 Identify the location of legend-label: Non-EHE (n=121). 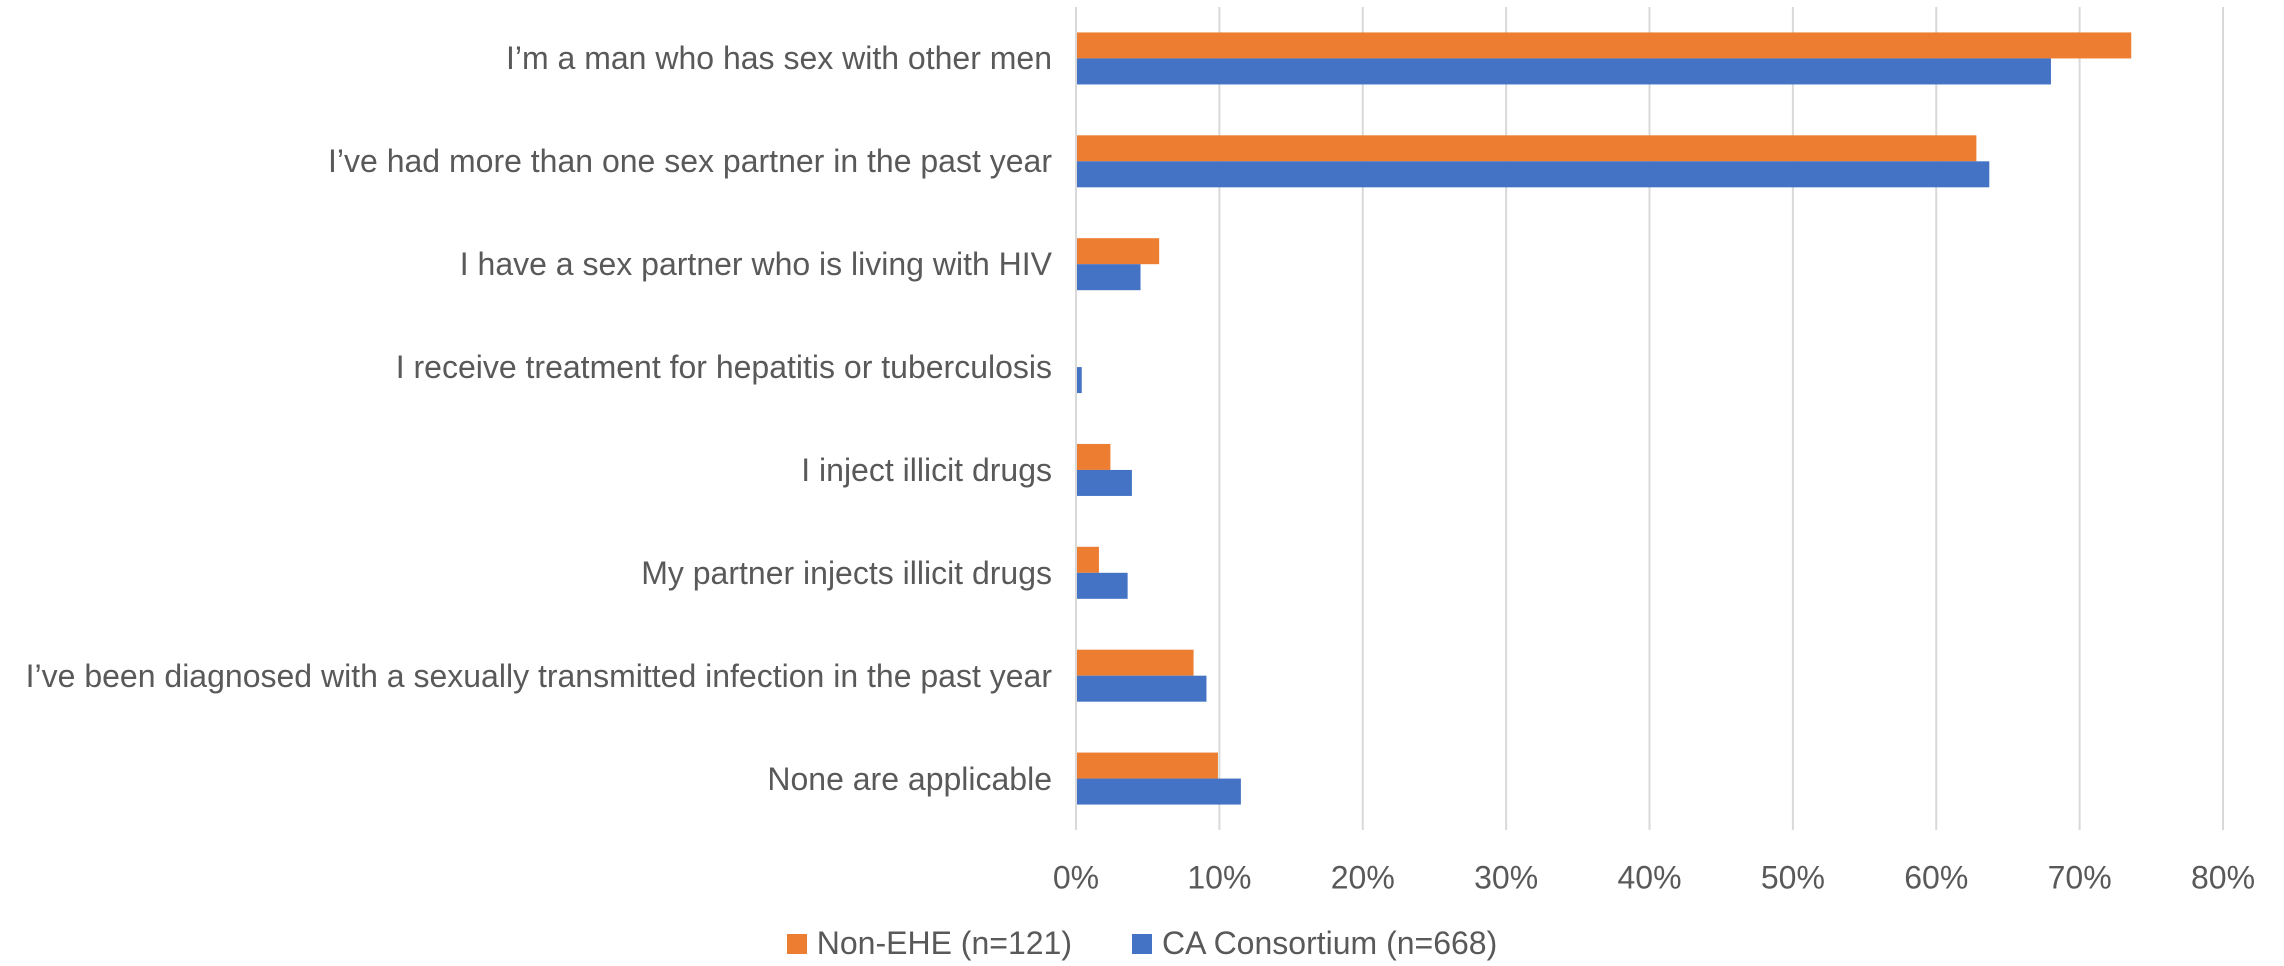
(944, 943).